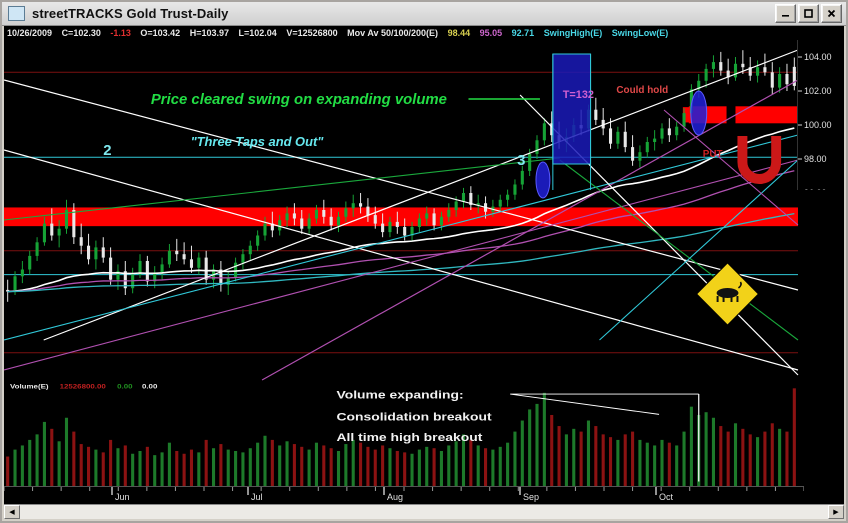 This screenshot has height=523, width=848. I want to click on horizontal-scrollbar: ◀ ▶, so click(424, 511).